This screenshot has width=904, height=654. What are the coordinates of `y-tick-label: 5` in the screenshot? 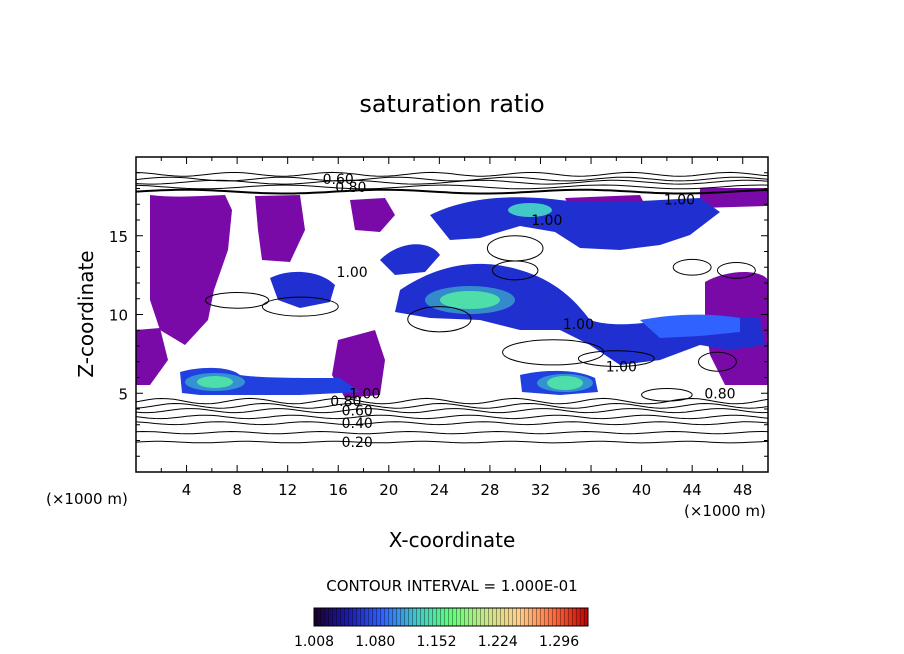 It's located at (123, 394).